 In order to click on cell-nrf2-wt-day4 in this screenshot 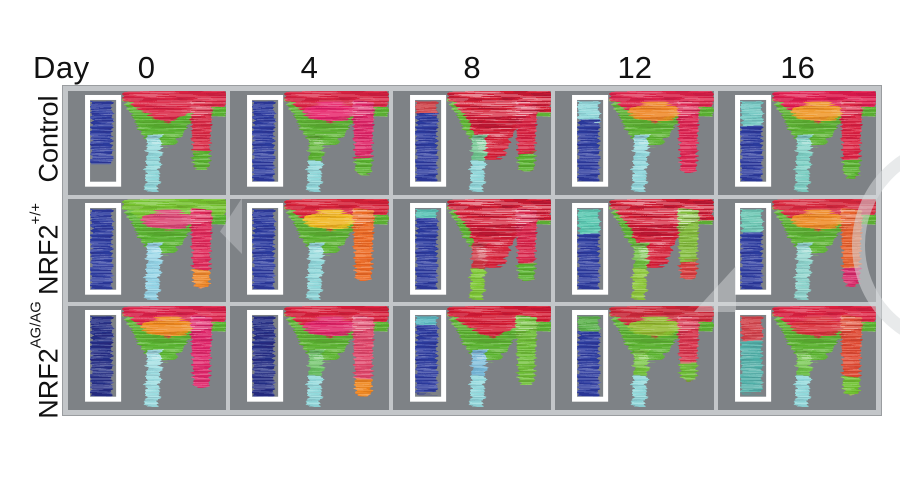, I will do `click(309, 250)`.